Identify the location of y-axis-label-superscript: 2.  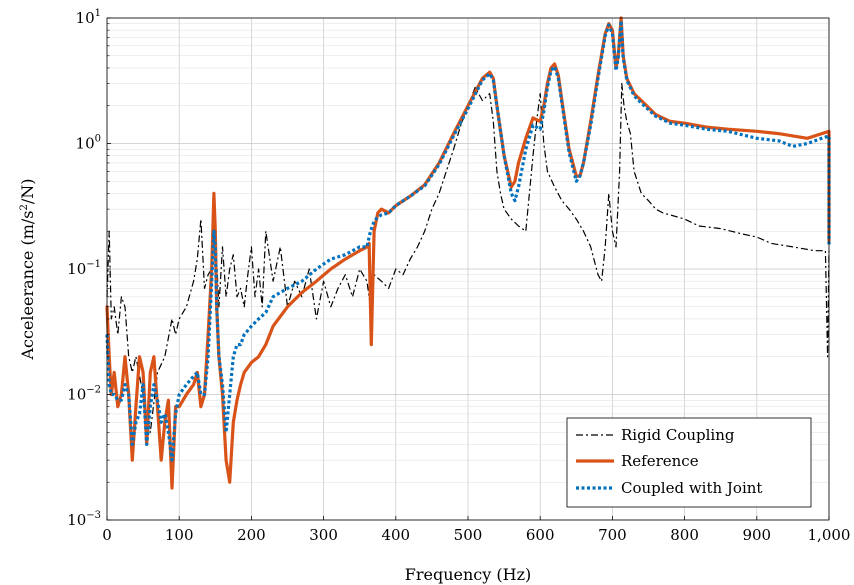
(24, 207).